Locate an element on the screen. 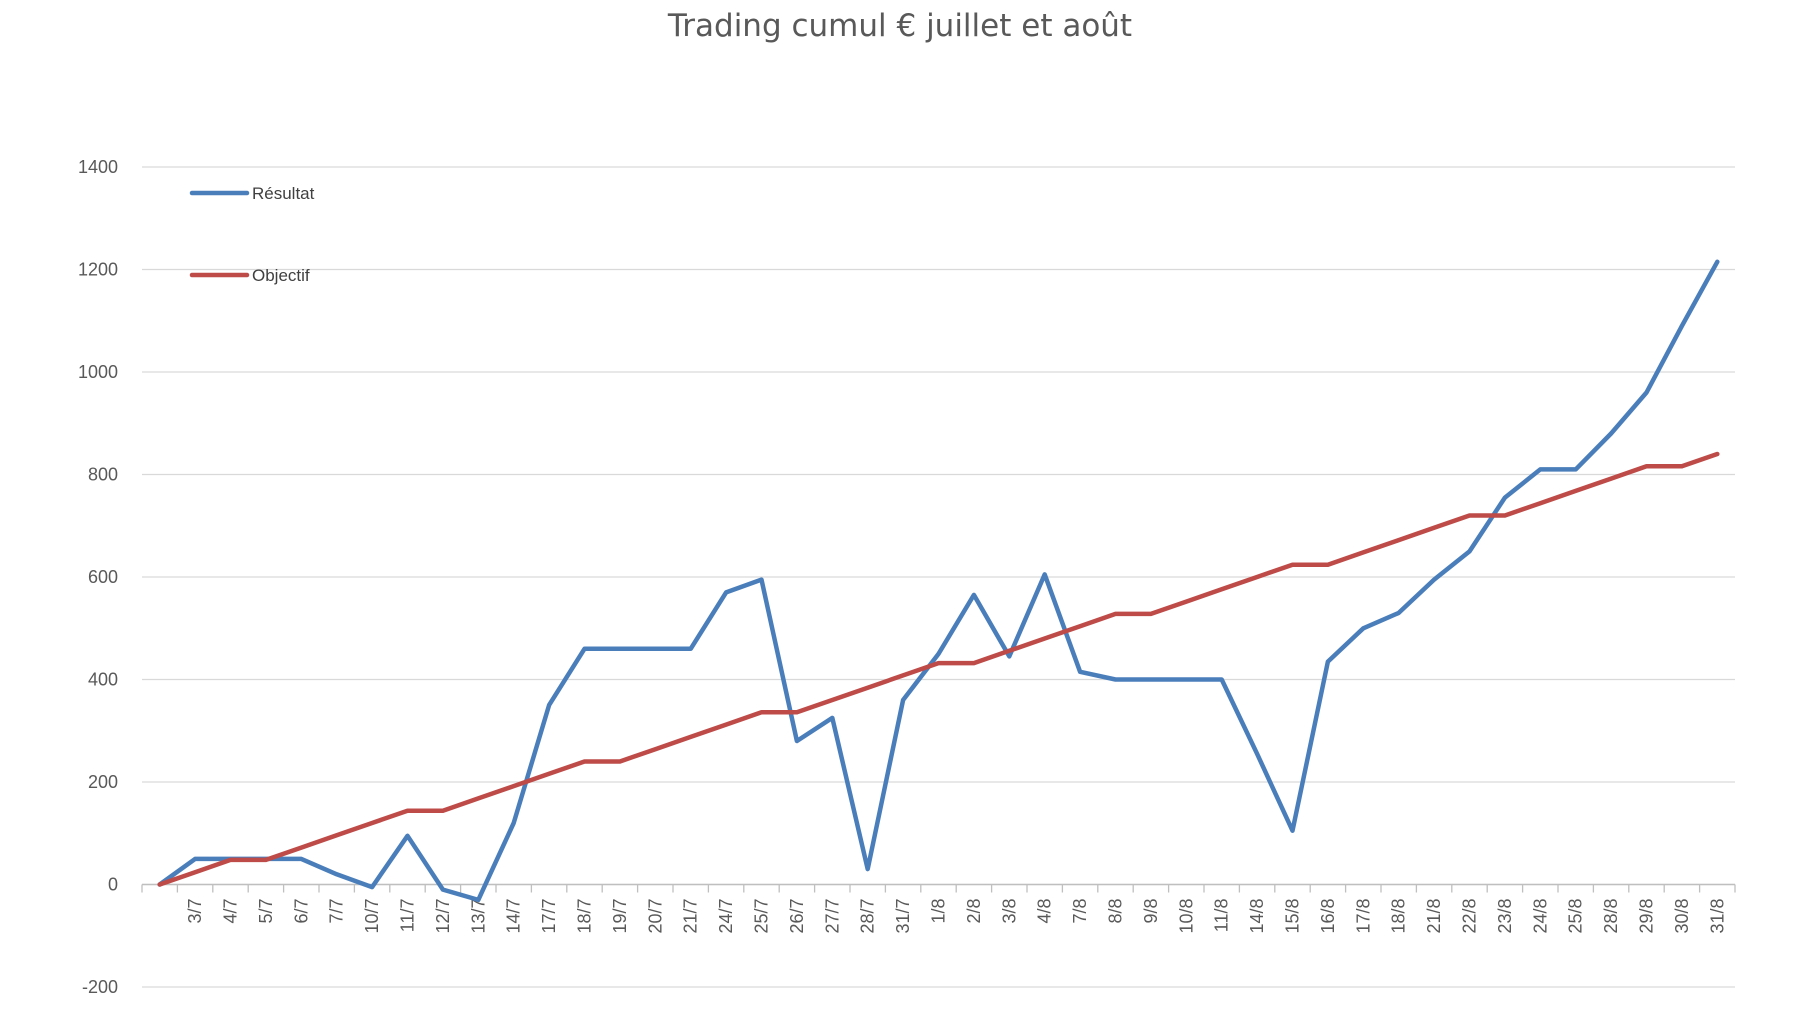 This screenshot has width=1800, height=1013. x-tick-label: 14/7 is located at coordinates (514, 916).